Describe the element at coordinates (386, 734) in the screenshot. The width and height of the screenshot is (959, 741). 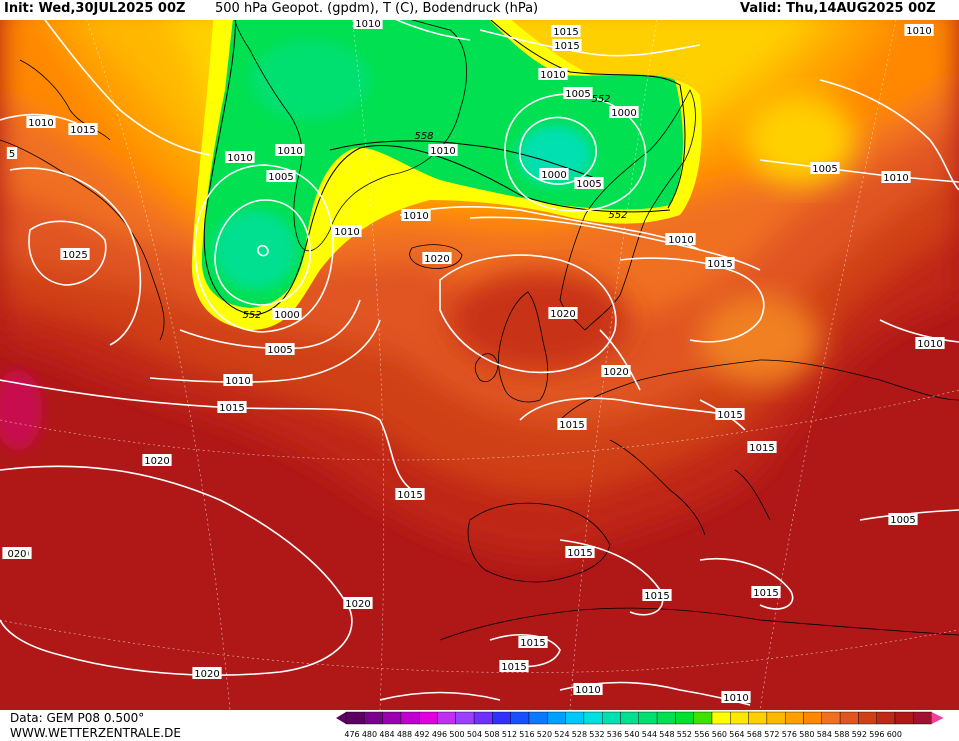
I see `scale-tick-label: 484` at that location.